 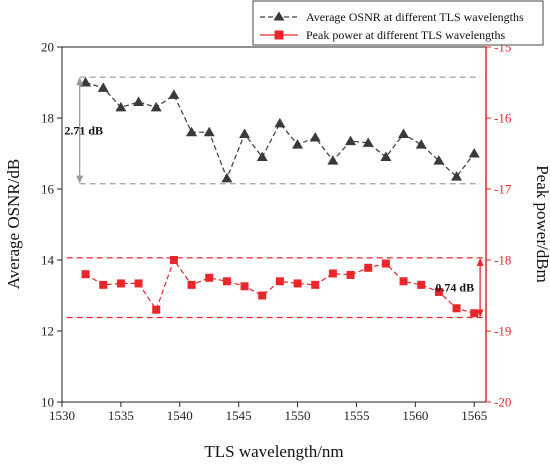 I want to click on legend-square-marker-icon, so click(x=279, y=35).